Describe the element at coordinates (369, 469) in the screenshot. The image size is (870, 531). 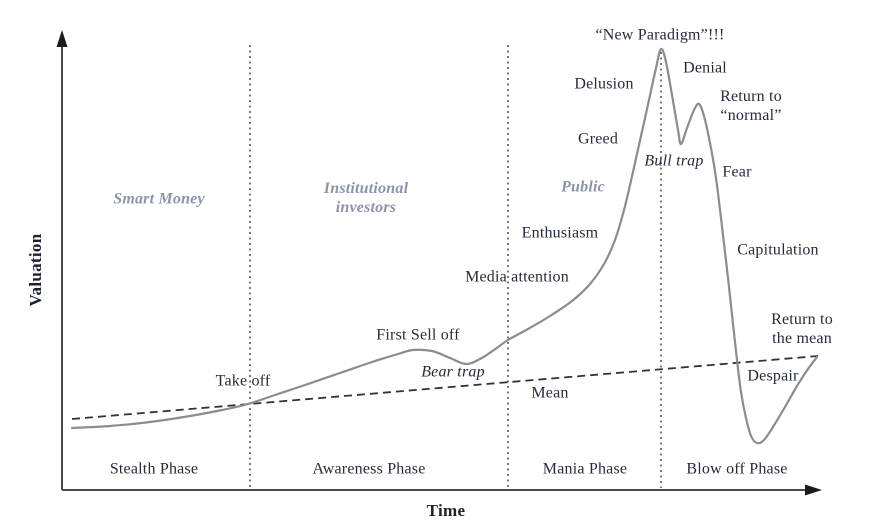
I see `phase-label-awareness-phase: Awareness Phase` at that location.